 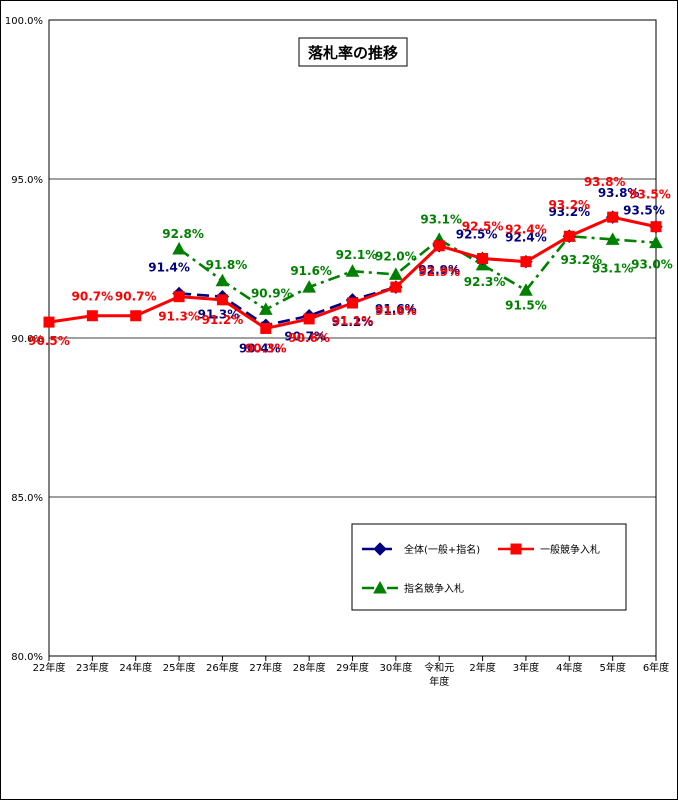 What do you see at coordinates (656, 667) in the screenshot?
I see `x-tick-label: 6年度` at bounding box center [656, 667].